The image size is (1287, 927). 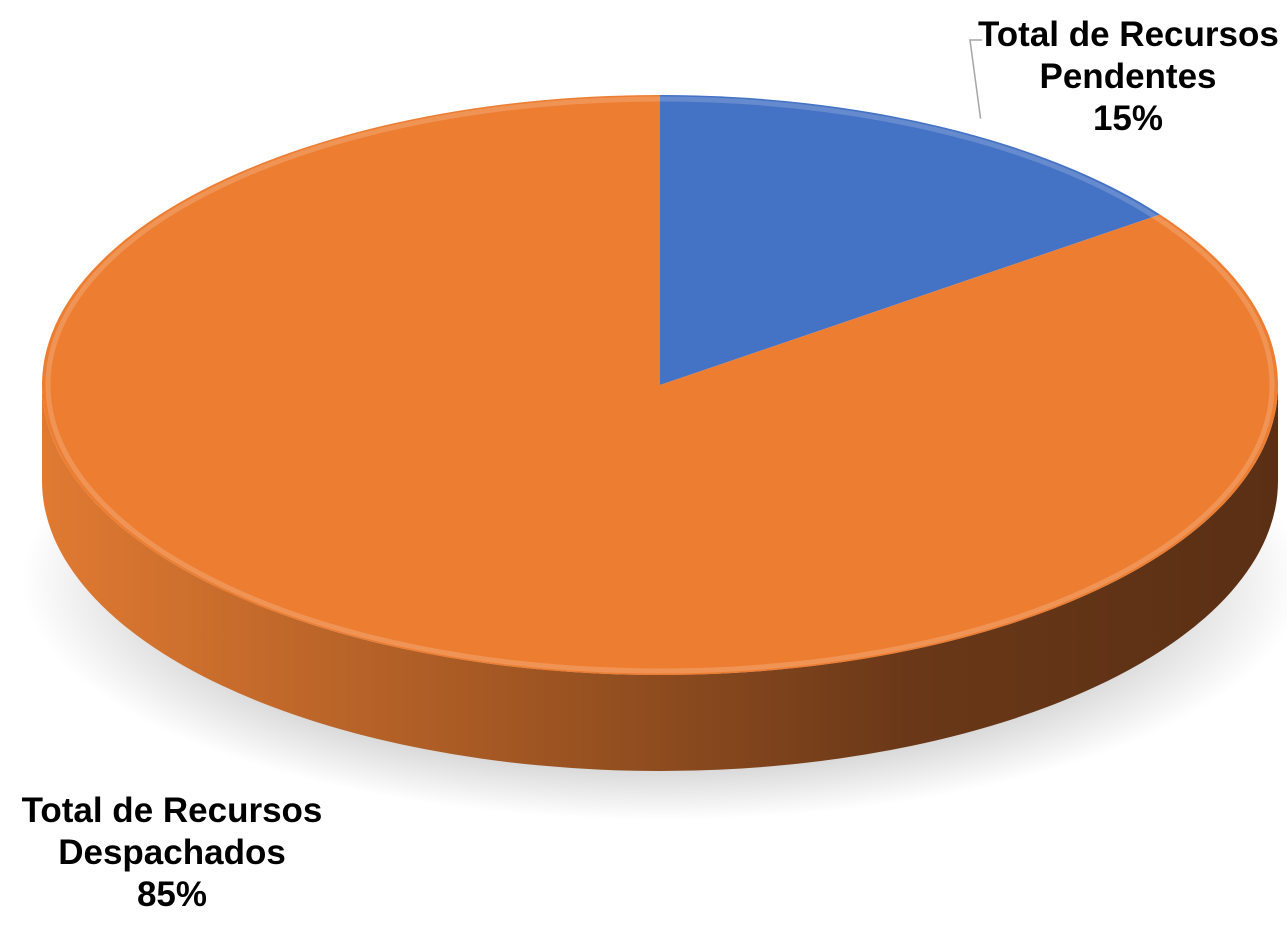 I want to click on data-label-pendentes-line2: Pendentes, so click(x=1128, y=76).